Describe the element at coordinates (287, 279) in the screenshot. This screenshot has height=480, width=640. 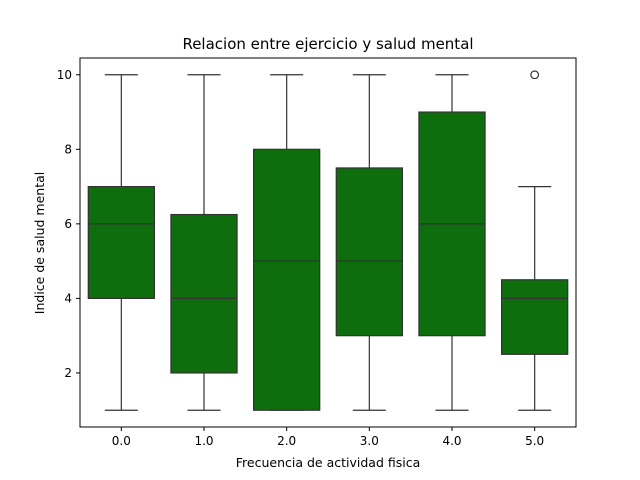
I see `box-2.0` at that location.